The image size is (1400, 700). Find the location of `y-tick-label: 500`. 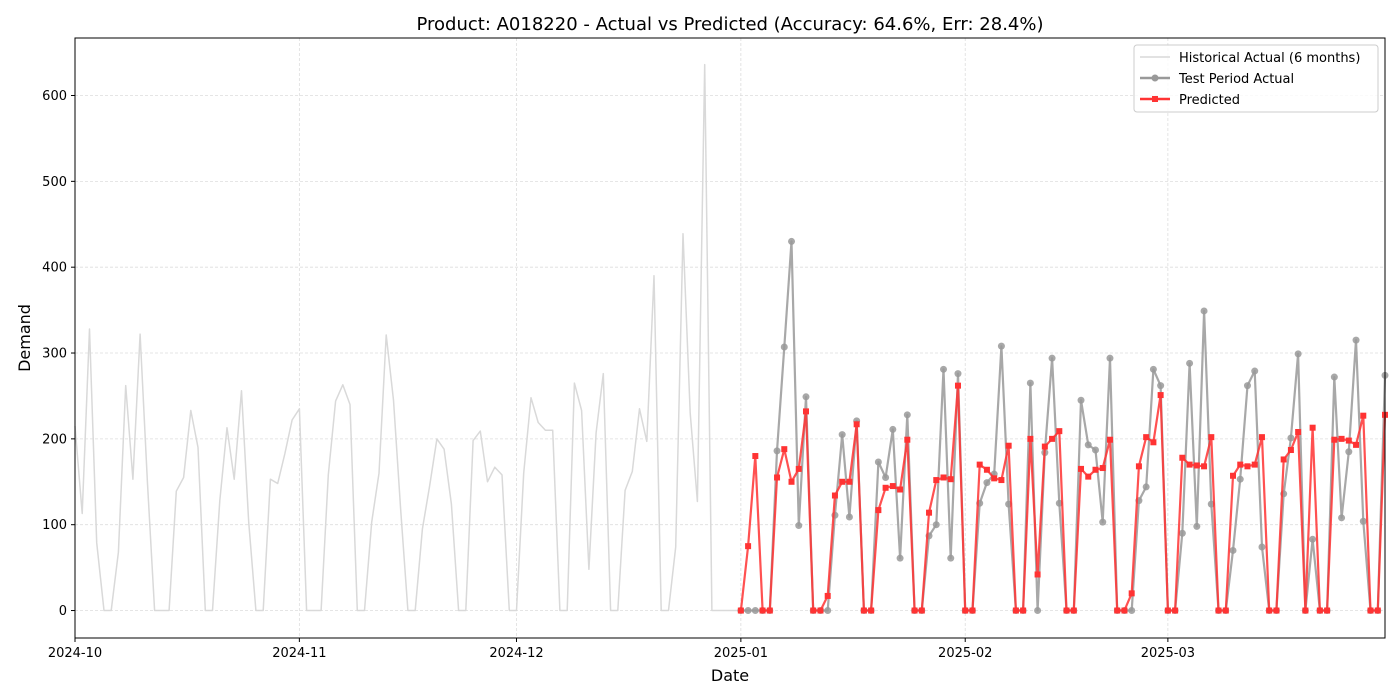

y-tick-label: 500 is located at coordinates (54, 182).